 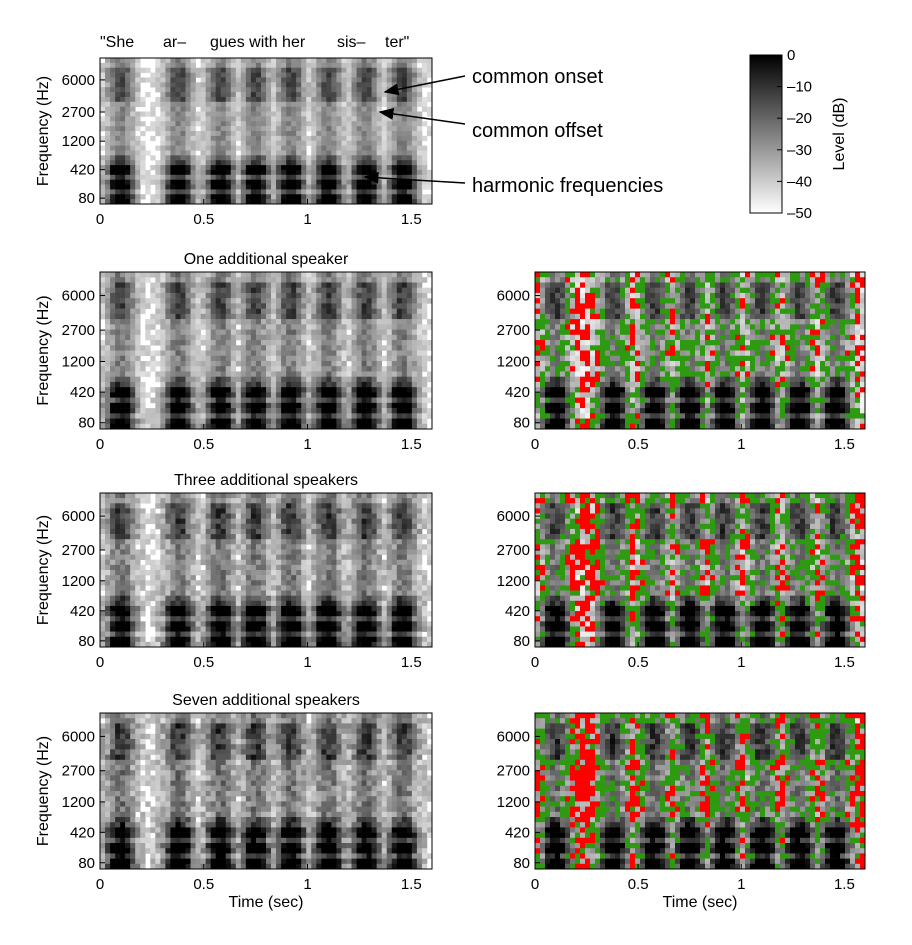 What do you see at coordinates (78, 361) in the screenshot?
I see `y-tick-label: 1200` at bounding box center [78, 361].